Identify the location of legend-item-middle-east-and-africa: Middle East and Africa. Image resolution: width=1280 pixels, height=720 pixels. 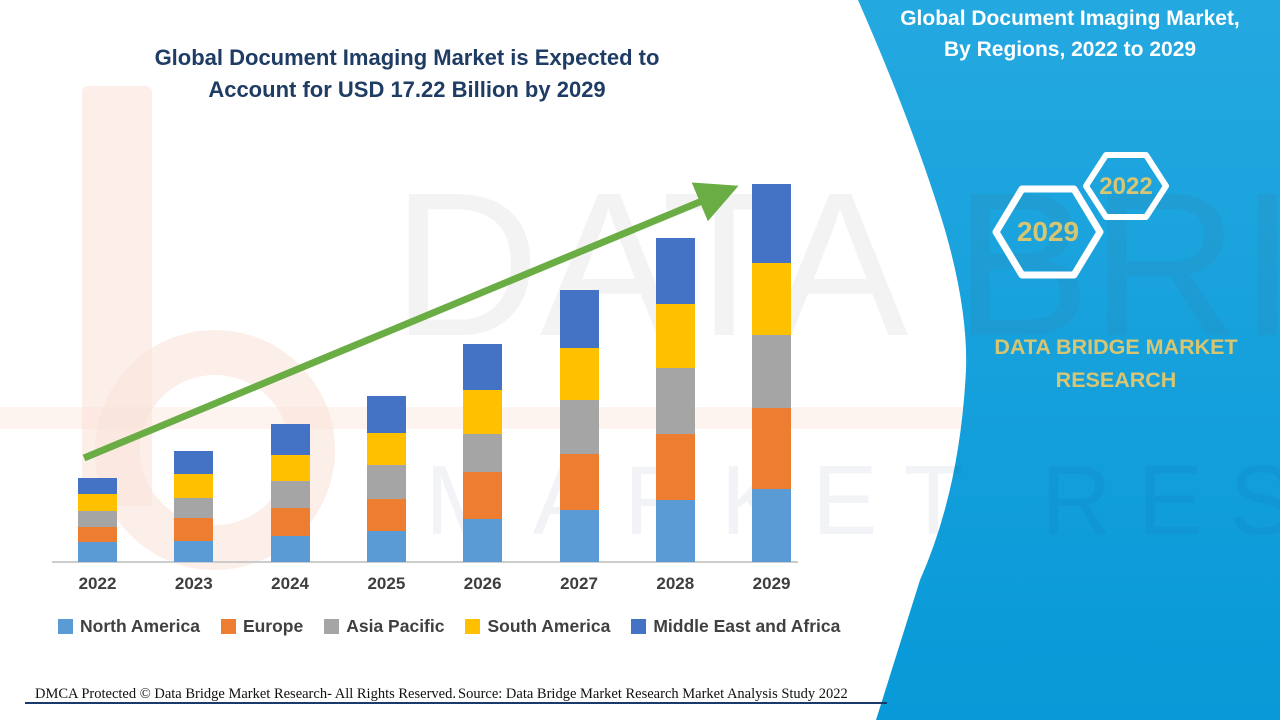
(735, 626).